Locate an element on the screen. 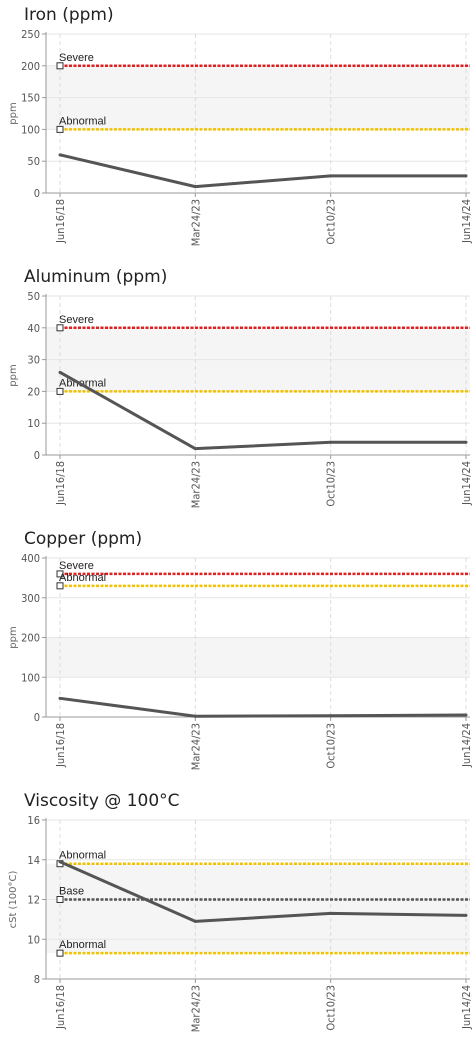 This screenshot has width=474, height=1049. y-tick-label: 400 is located at coordinates (30, 558).